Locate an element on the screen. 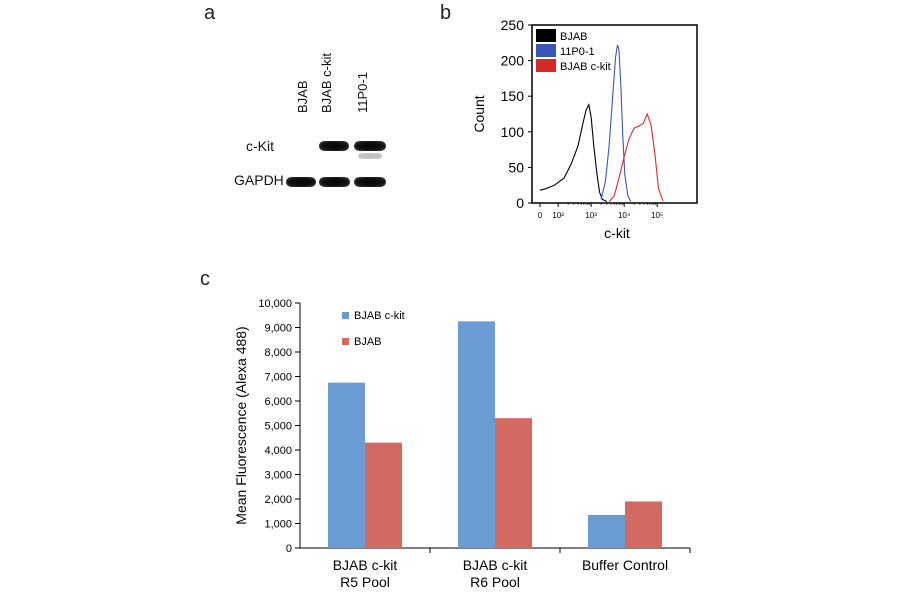  x-tick-label: 10² is located at coordinates (558, 215).